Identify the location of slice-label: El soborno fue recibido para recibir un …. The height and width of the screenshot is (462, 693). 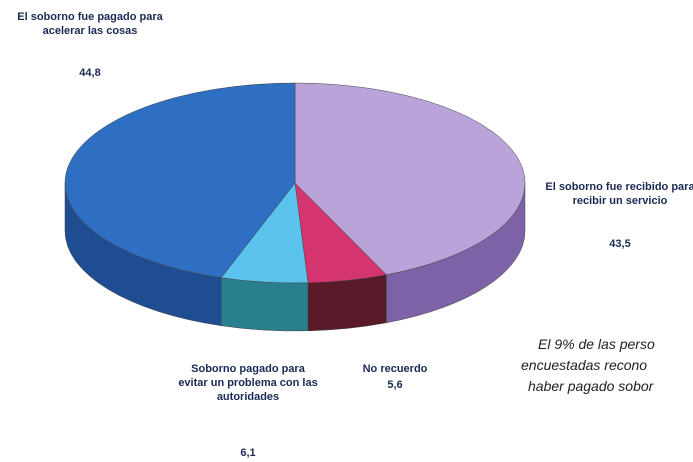
(619, 194).